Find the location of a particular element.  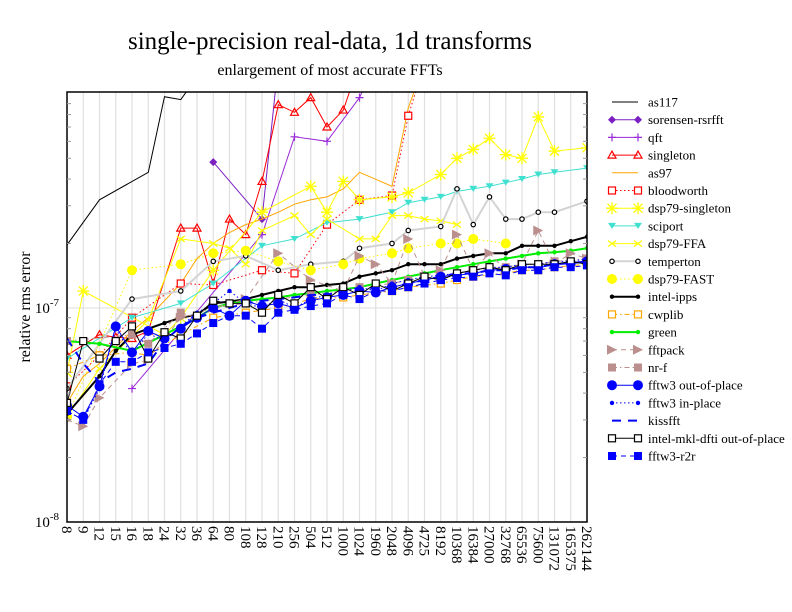

legend-item: sciport is located at coordinates (646, 225).